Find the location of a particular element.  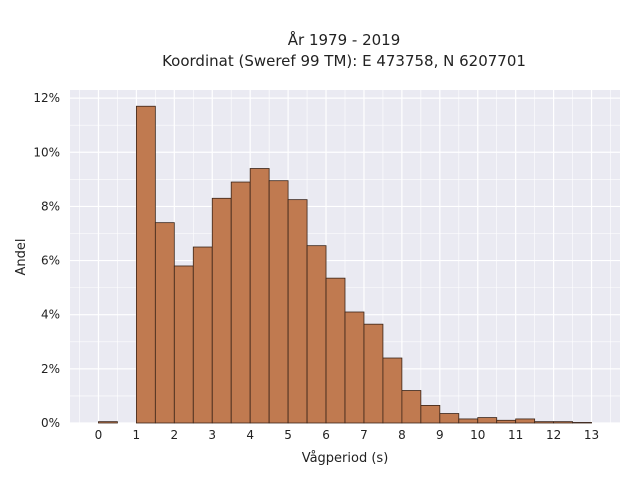

y-axis-ticks: 0% 2% 4% 6% 8% 10% 12% is located at coordinates (46, 260).